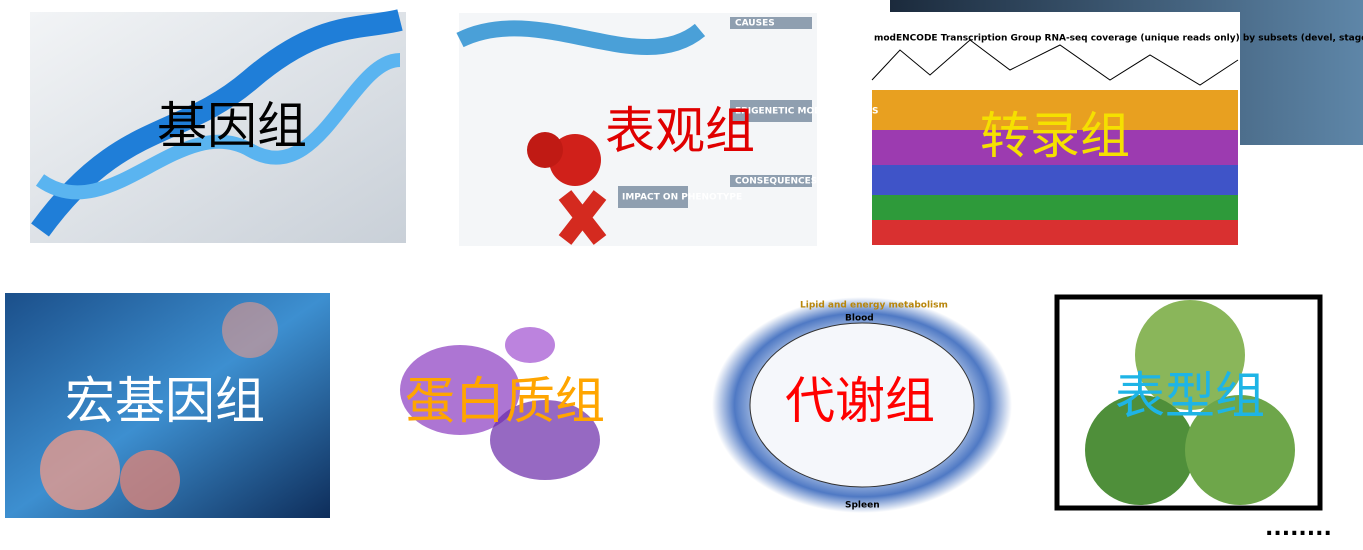 The image size is (1363, 550). I want to click on image-caption: Spleen, so click(862, 506).